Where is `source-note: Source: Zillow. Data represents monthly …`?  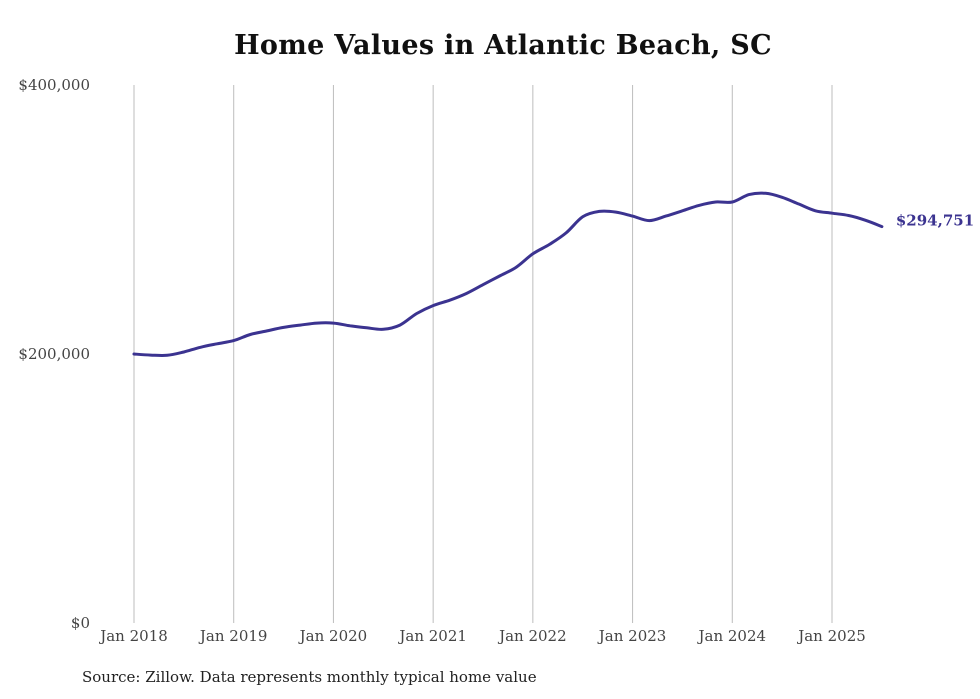
source-note: Source: Zillow. Data represents monthly … is located at coordinates (309, 677).